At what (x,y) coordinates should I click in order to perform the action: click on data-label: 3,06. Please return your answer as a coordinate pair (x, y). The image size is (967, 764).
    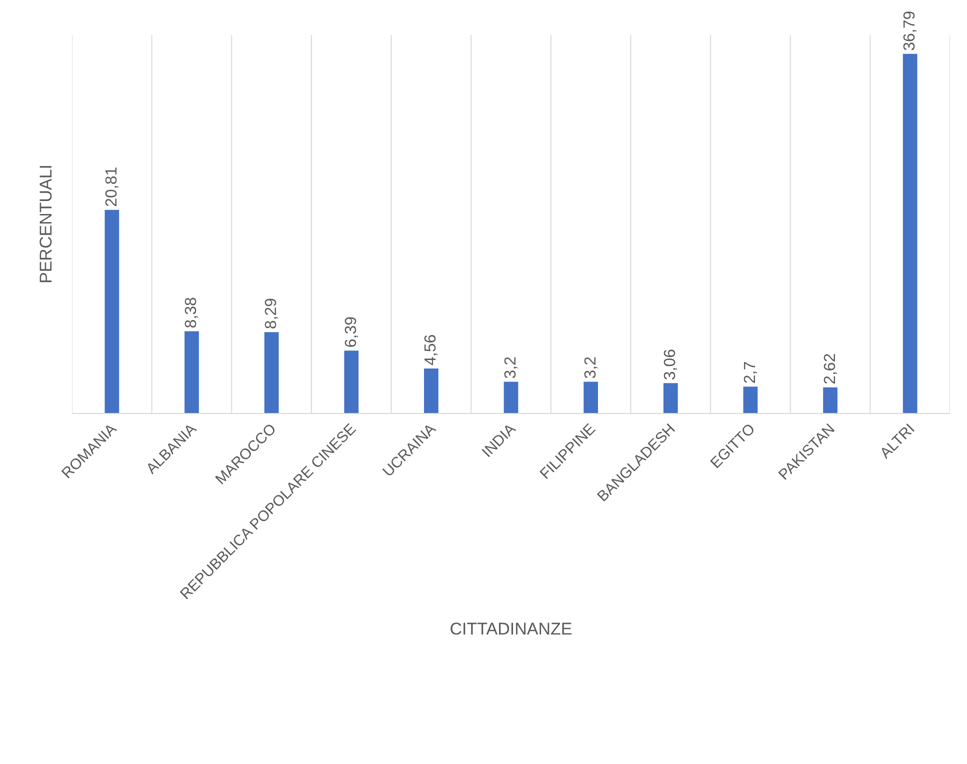
    Looking at the image, I should click on (671, 364).